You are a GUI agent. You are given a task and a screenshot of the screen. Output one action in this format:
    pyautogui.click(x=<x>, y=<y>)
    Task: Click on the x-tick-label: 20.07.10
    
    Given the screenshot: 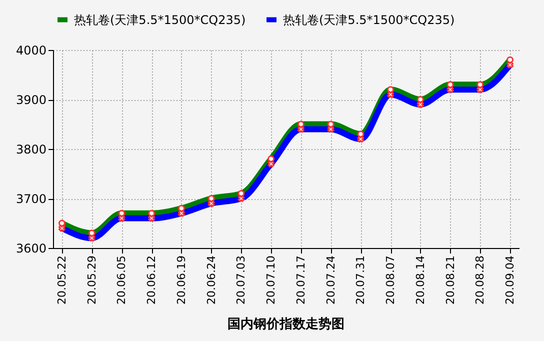 What is the action you would take?
    pyautogui.click(x=271, y=280)
    